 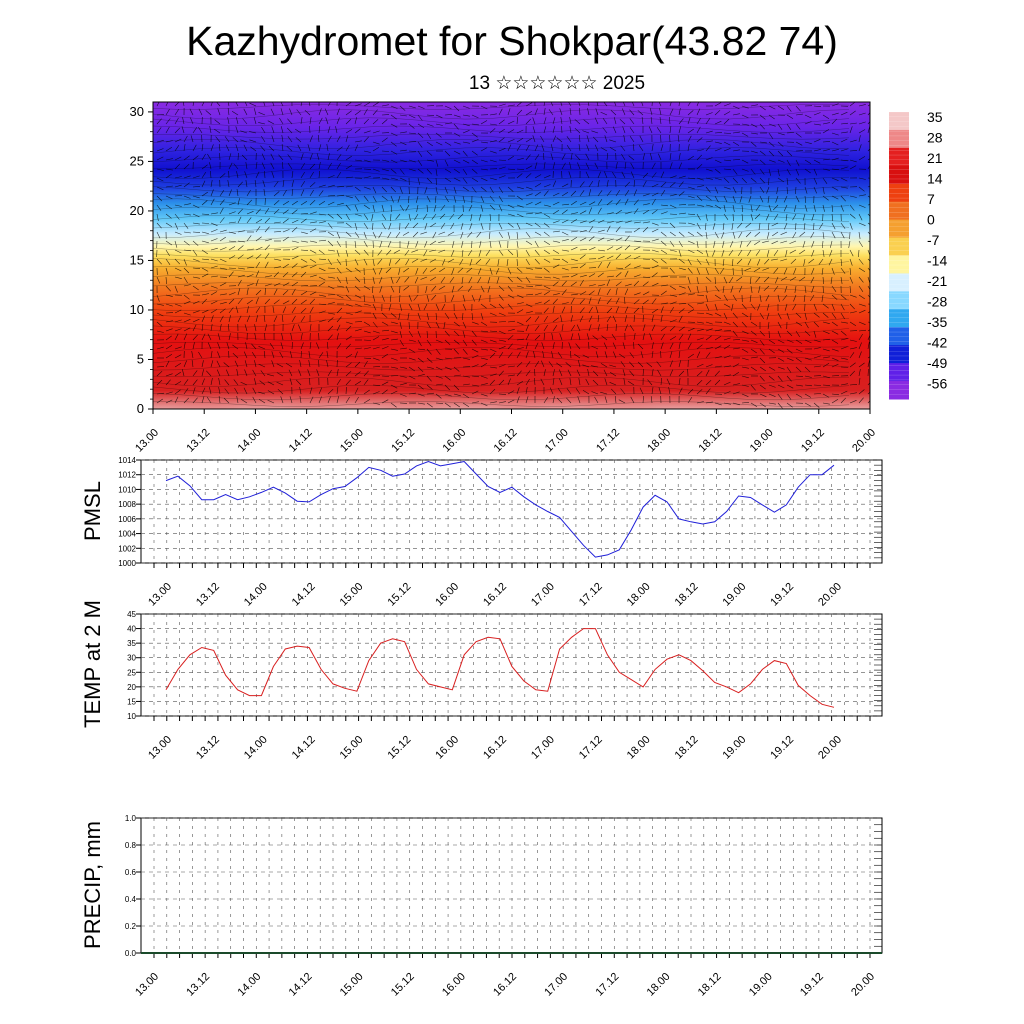 What do you see at coordinates (160, 595) in the screenshot?
I see `x-tick-label: 13.00` at bounding box center [160, 595].